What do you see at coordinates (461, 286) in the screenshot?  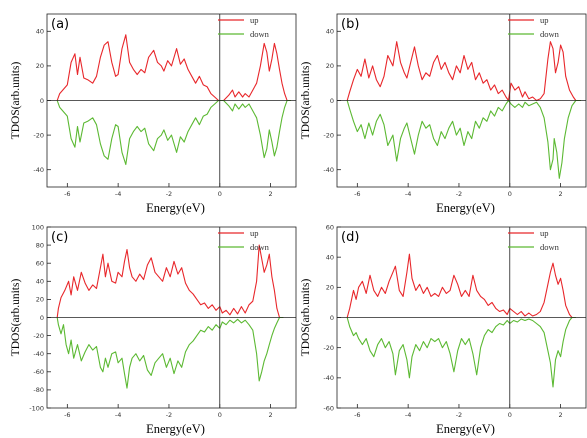 I see `panel-d-series-up` at bounding box center [461, 286].